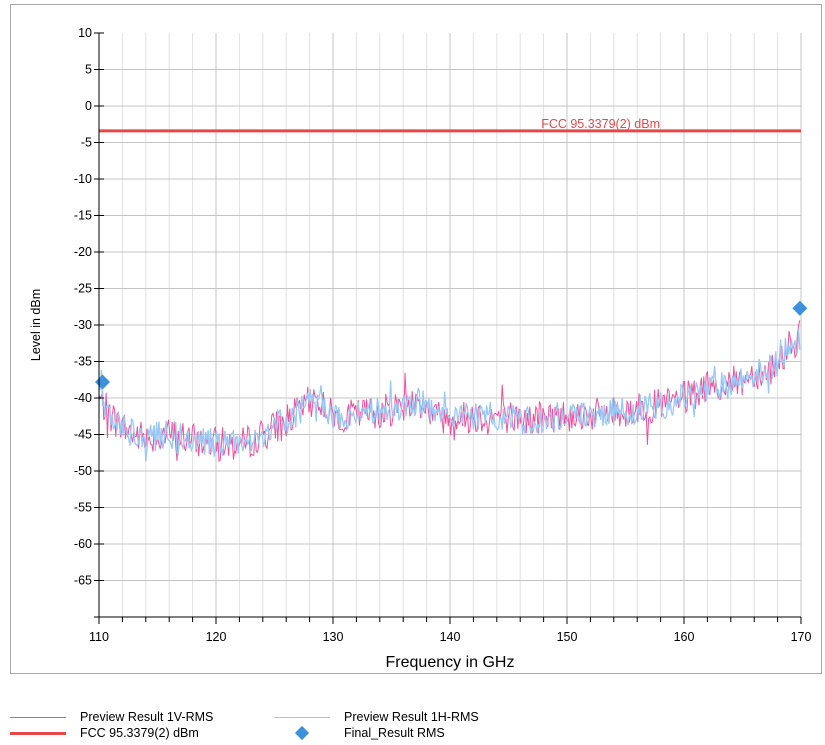  I want to click on x-tick-label: 110, so click(99, 637).